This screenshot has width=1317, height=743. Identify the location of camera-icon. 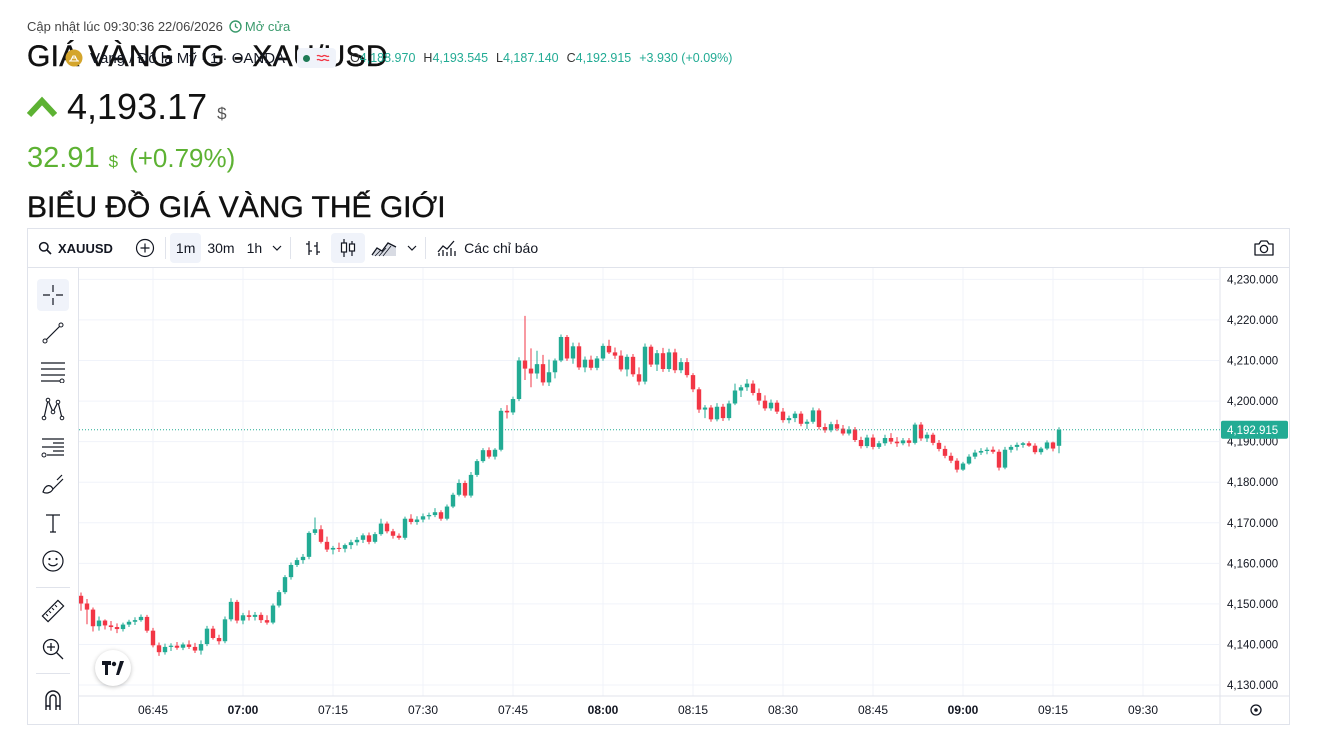
(1264, 248).